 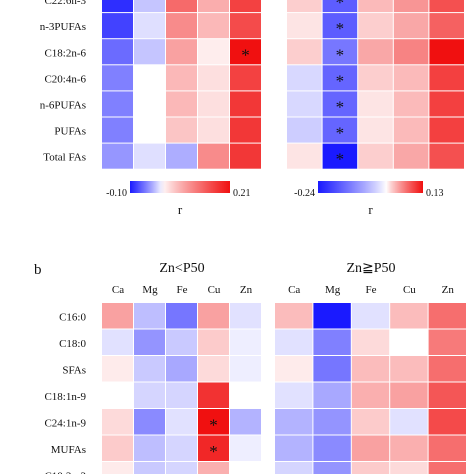 What do you see at coordinates (180, 209) in the screenshot?
I see `colorbar-title: r` at bounding box center [180, 209].